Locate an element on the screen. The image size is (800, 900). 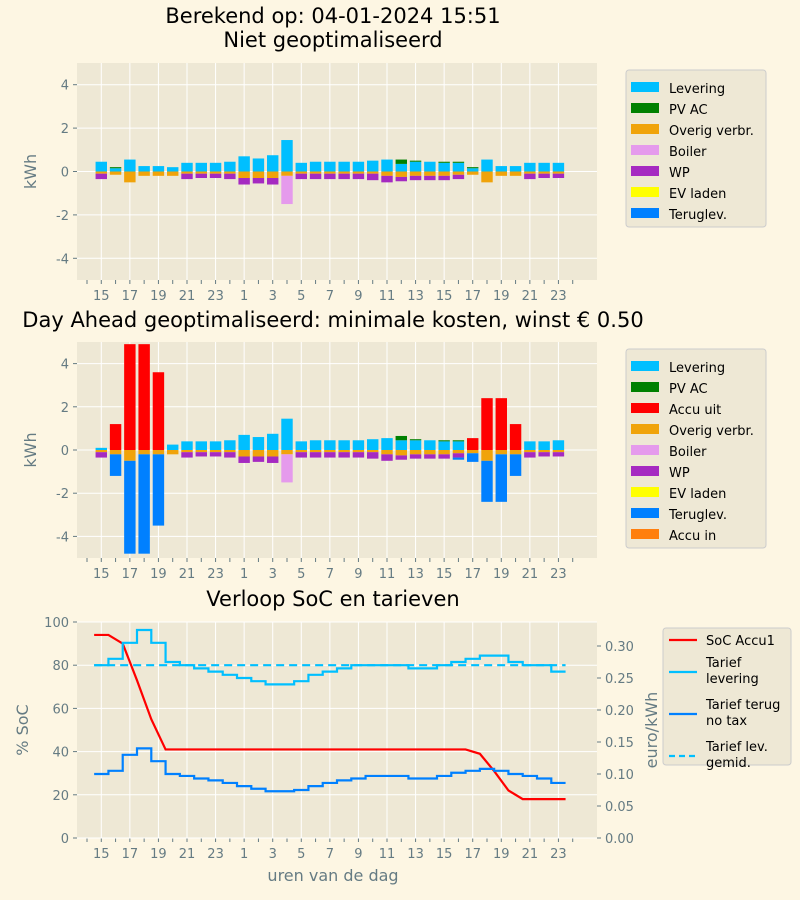
legend-label: WP is located at coordinates (679, 473).